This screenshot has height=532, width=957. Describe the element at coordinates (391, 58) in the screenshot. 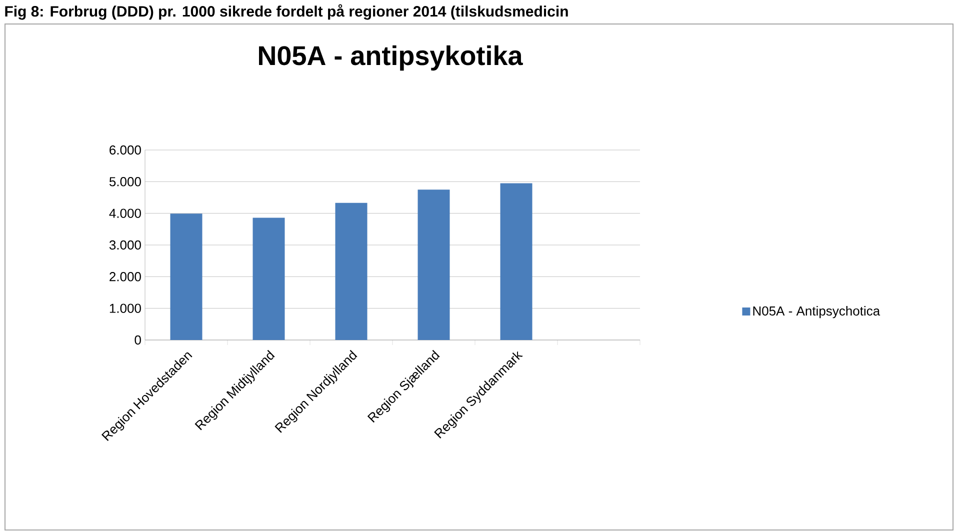

I see `chart-title: N05A - antipsykotika` at that location.